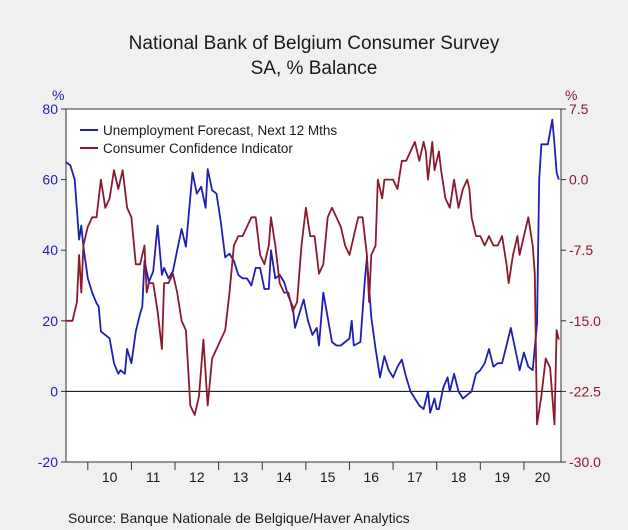 This screenshot has width=628, height=530. What do you see at coordinates (284, 477) in the screenshot?
I see `x-tick-label: 14` at bounding box center [284, 477].